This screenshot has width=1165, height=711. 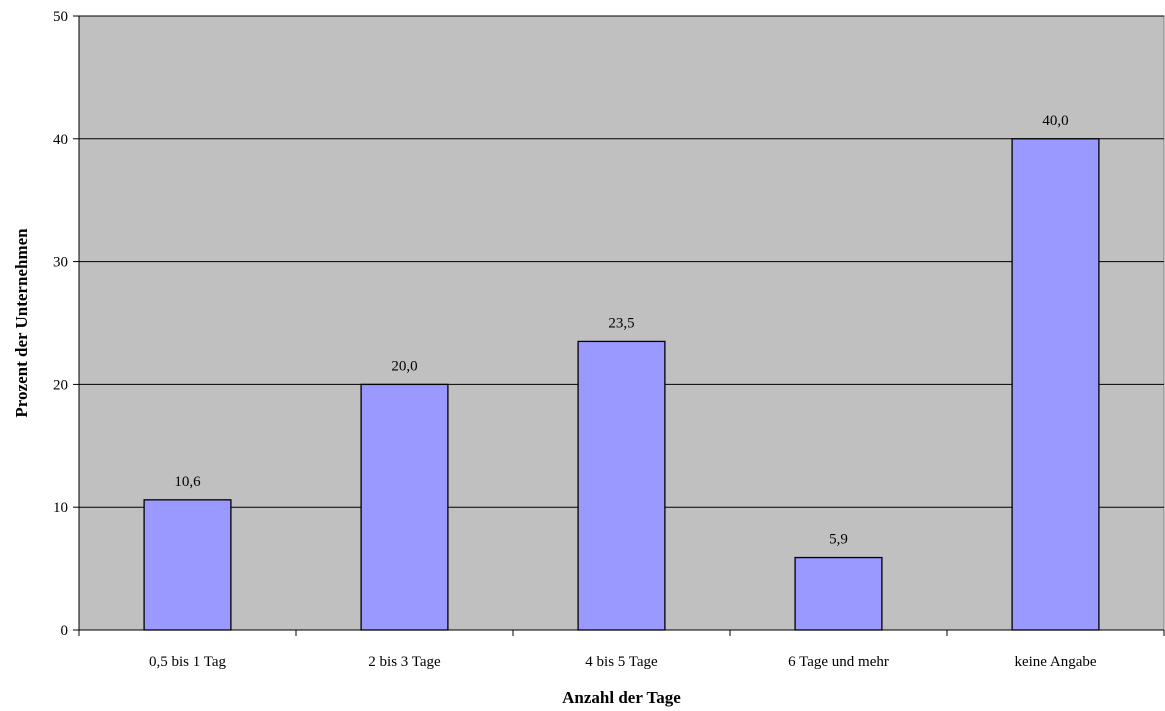 I want to click on data-label-3: 5,9, so click(x=838, y=540).